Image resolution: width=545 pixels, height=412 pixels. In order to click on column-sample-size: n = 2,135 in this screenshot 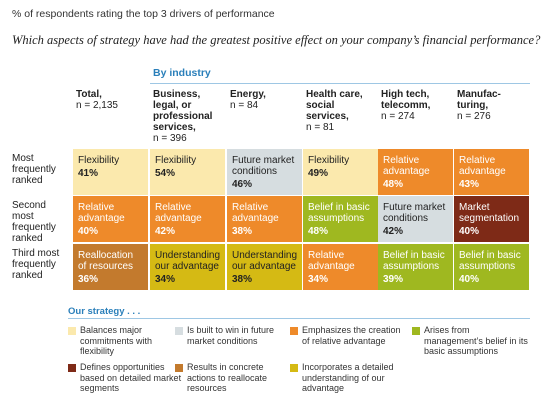, I will do `click(97, 105)`.